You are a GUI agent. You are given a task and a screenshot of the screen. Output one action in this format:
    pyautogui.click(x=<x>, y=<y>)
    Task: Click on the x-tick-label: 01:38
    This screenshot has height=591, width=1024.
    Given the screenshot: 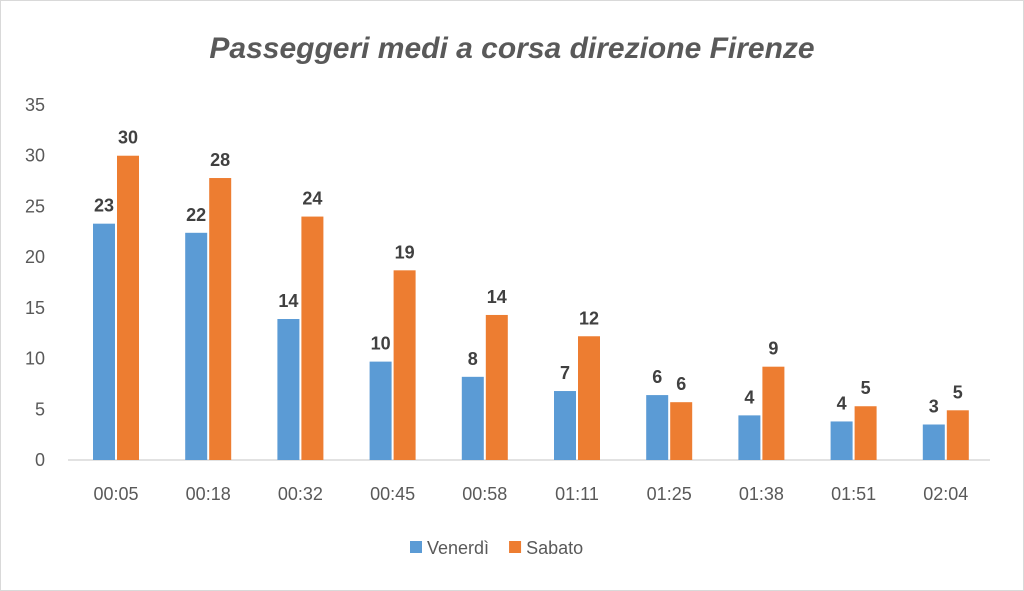 What is the action you would take?
    pyautogui.click(x=761, y=494)
    